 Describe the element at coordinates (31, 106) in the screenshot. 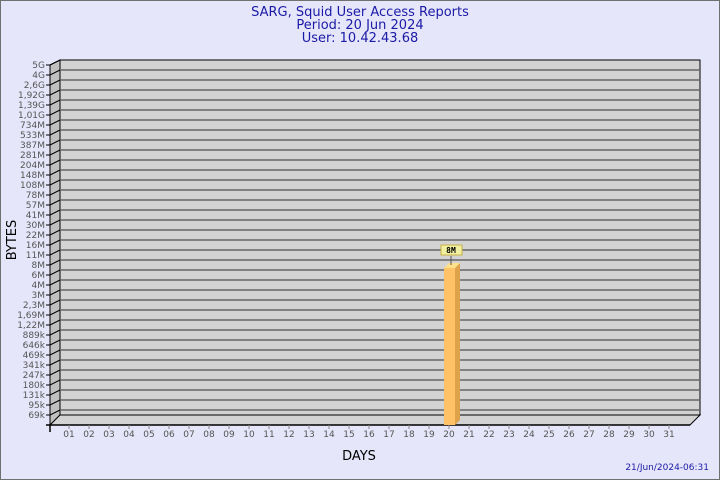

I see `y-tick-label: 1,39G` at that location.